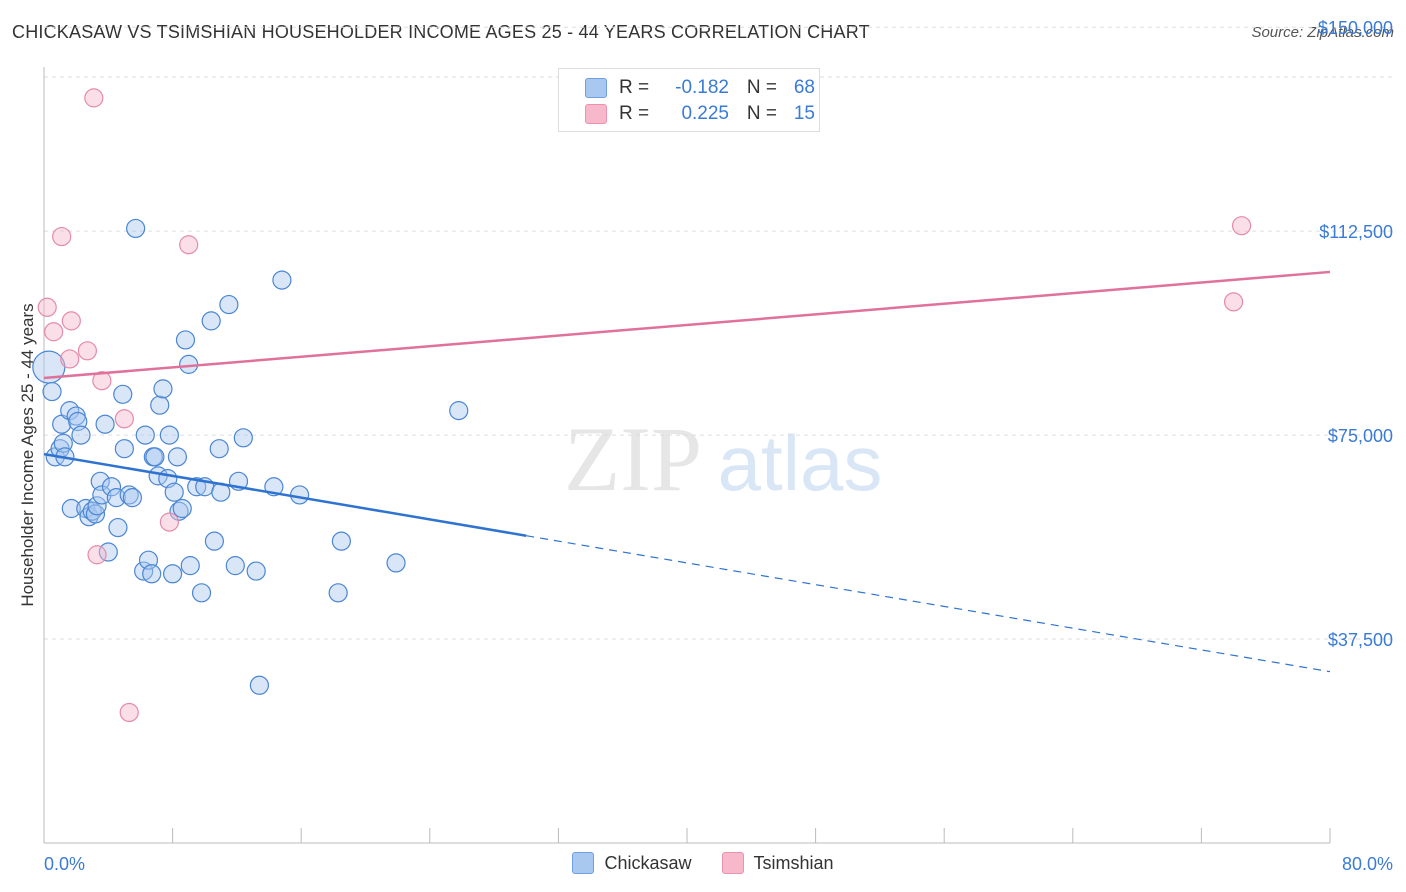 This screenshot has width=1406, height=892. I want to click on y-tick-label: $37,500, so click(1360, 640).